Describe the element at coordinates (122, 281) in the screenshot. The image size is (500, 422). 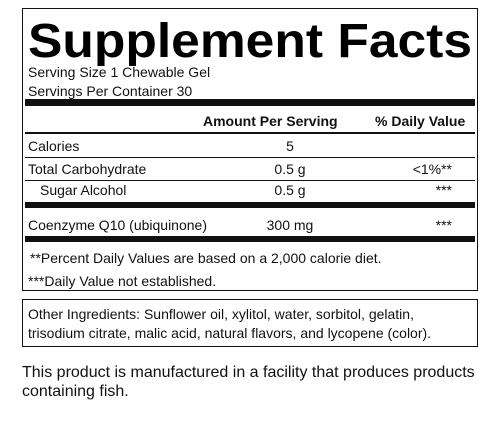
I see `footnote: ***Daily Value not established.` at that location.